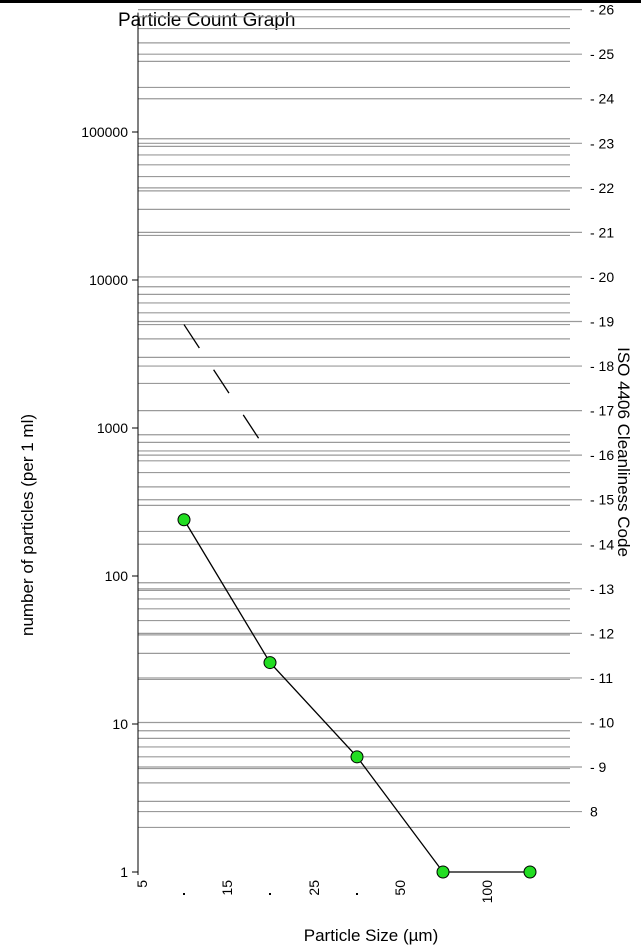  What do you see at coordinates (594, 812) in the screenshot?
I see `y2-tick-label: 8` at bounding box center [594, 812].